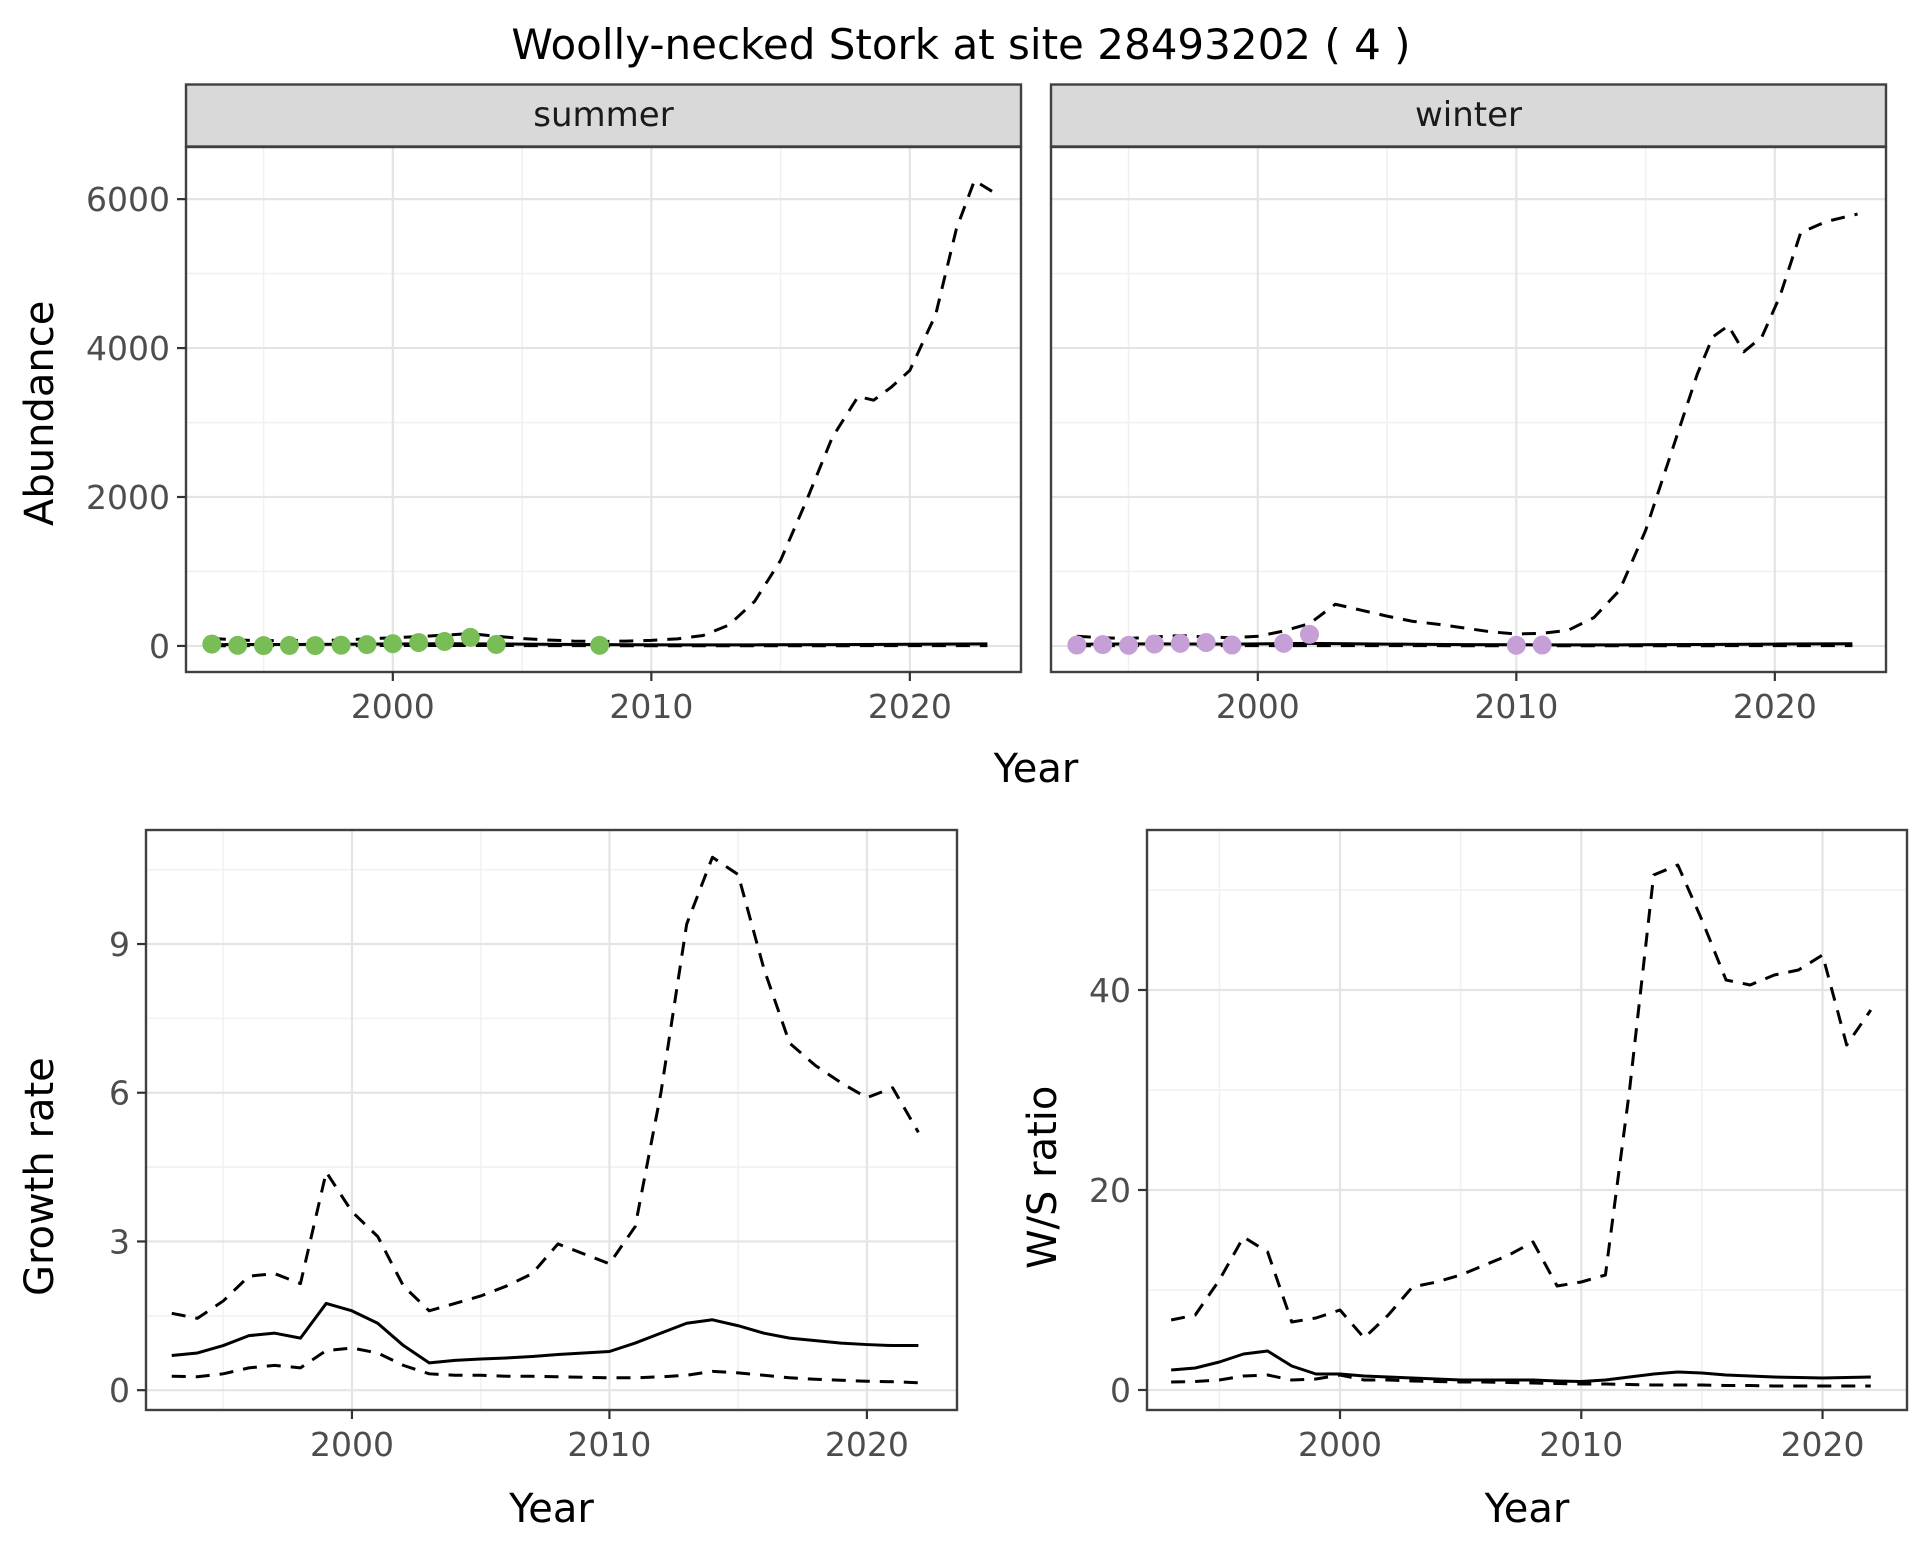 The image size is (1920, 1560). What do you see at coordinates (551, 1509) in the screenshot?
I see `growth-x-axis-label: Year` at bounding box center [551, 1509].